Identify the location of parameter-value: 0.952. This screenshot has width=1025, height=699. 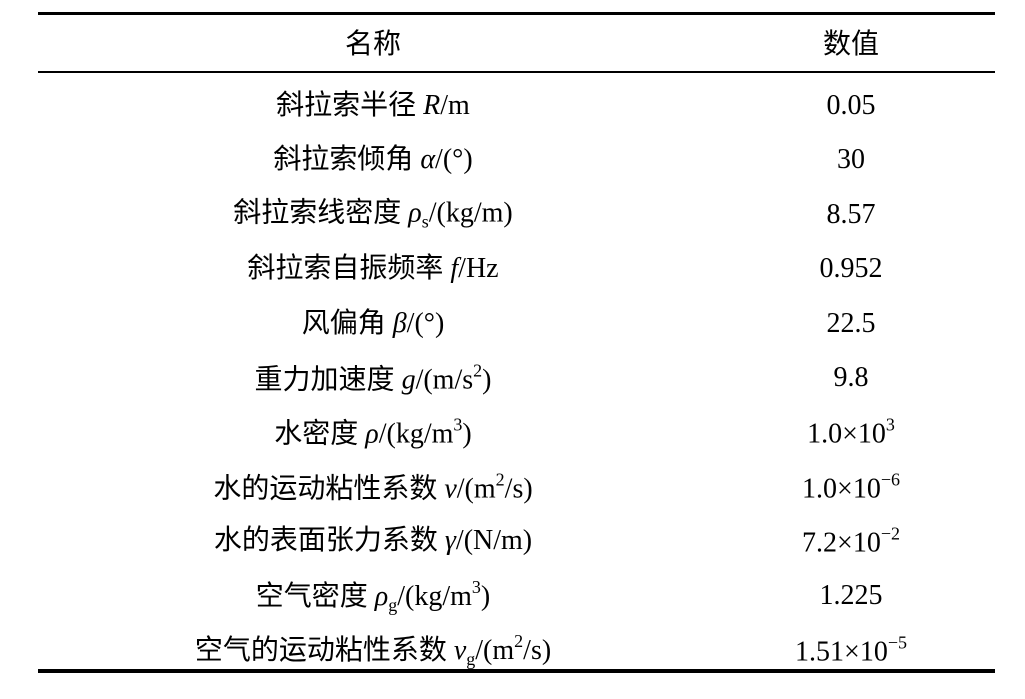
(851, 269).